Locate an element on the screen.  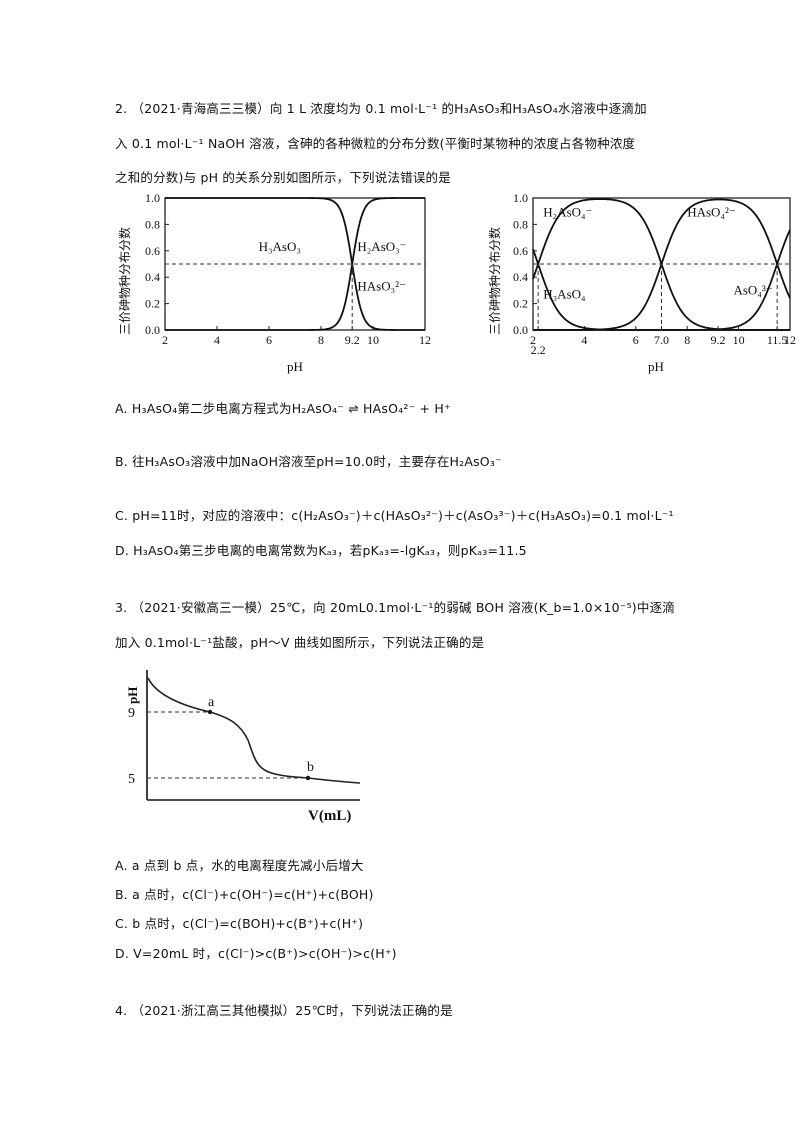
x-tick-label: 11.5 is located at coordinates (777, 340).